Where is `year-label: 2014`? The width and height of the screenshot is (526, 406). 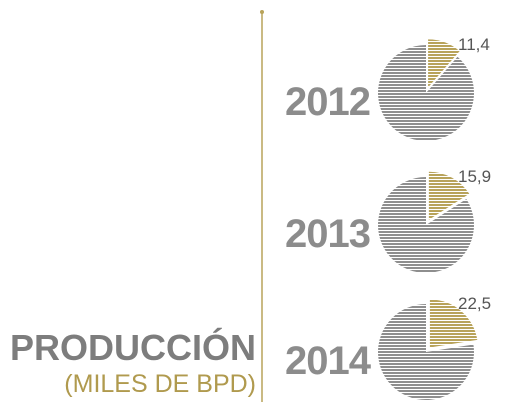 year-label: 2014 is located at coordinates (328, 361).